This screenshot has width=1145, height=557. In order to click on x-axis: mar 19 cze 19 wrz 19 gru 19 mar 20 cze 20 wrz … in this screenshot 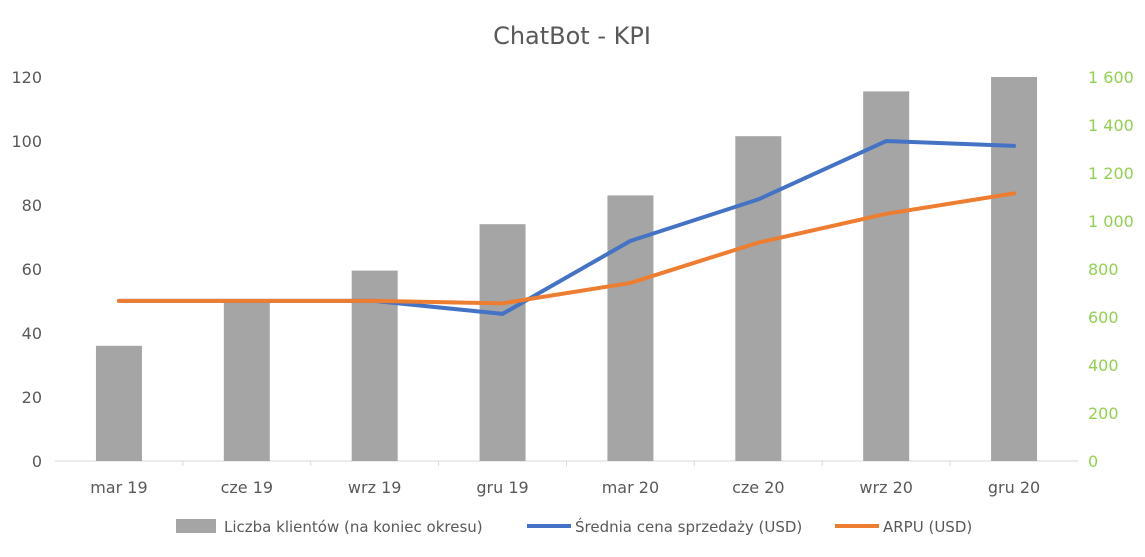, I will do `click(565, 479)`.